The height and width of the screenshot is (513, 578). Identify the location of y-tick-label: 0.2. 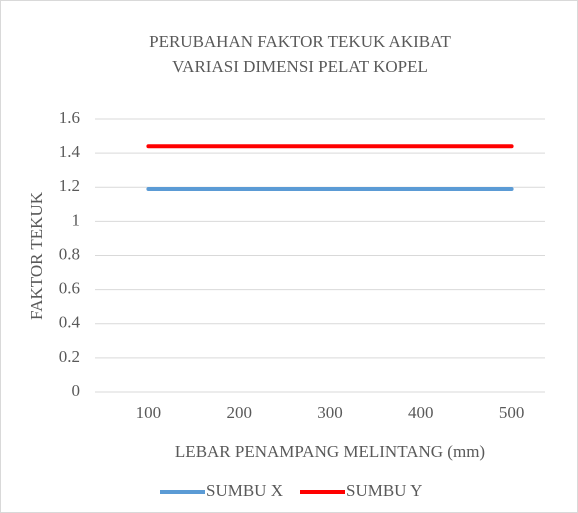
(69, 356).